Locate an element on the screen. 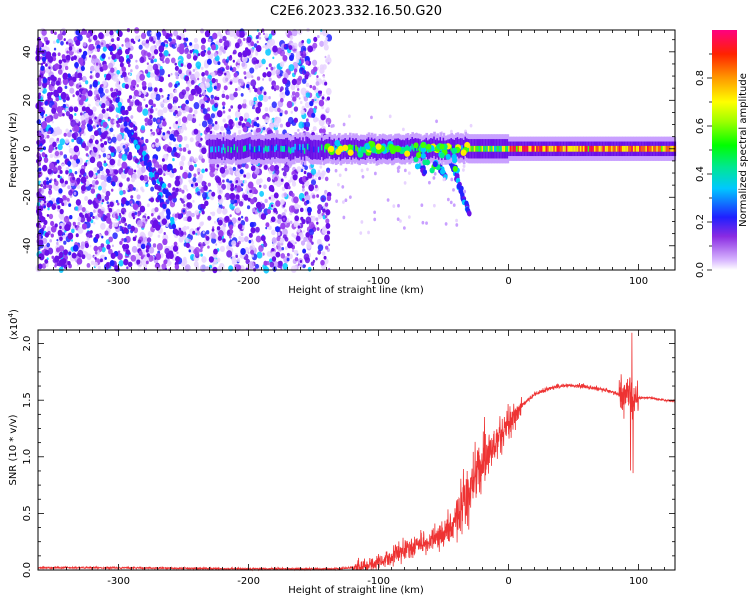 This screenshot has width=750, height=600. spectrogram-x-tick-label: -100 is located at coordinates (378, 281).